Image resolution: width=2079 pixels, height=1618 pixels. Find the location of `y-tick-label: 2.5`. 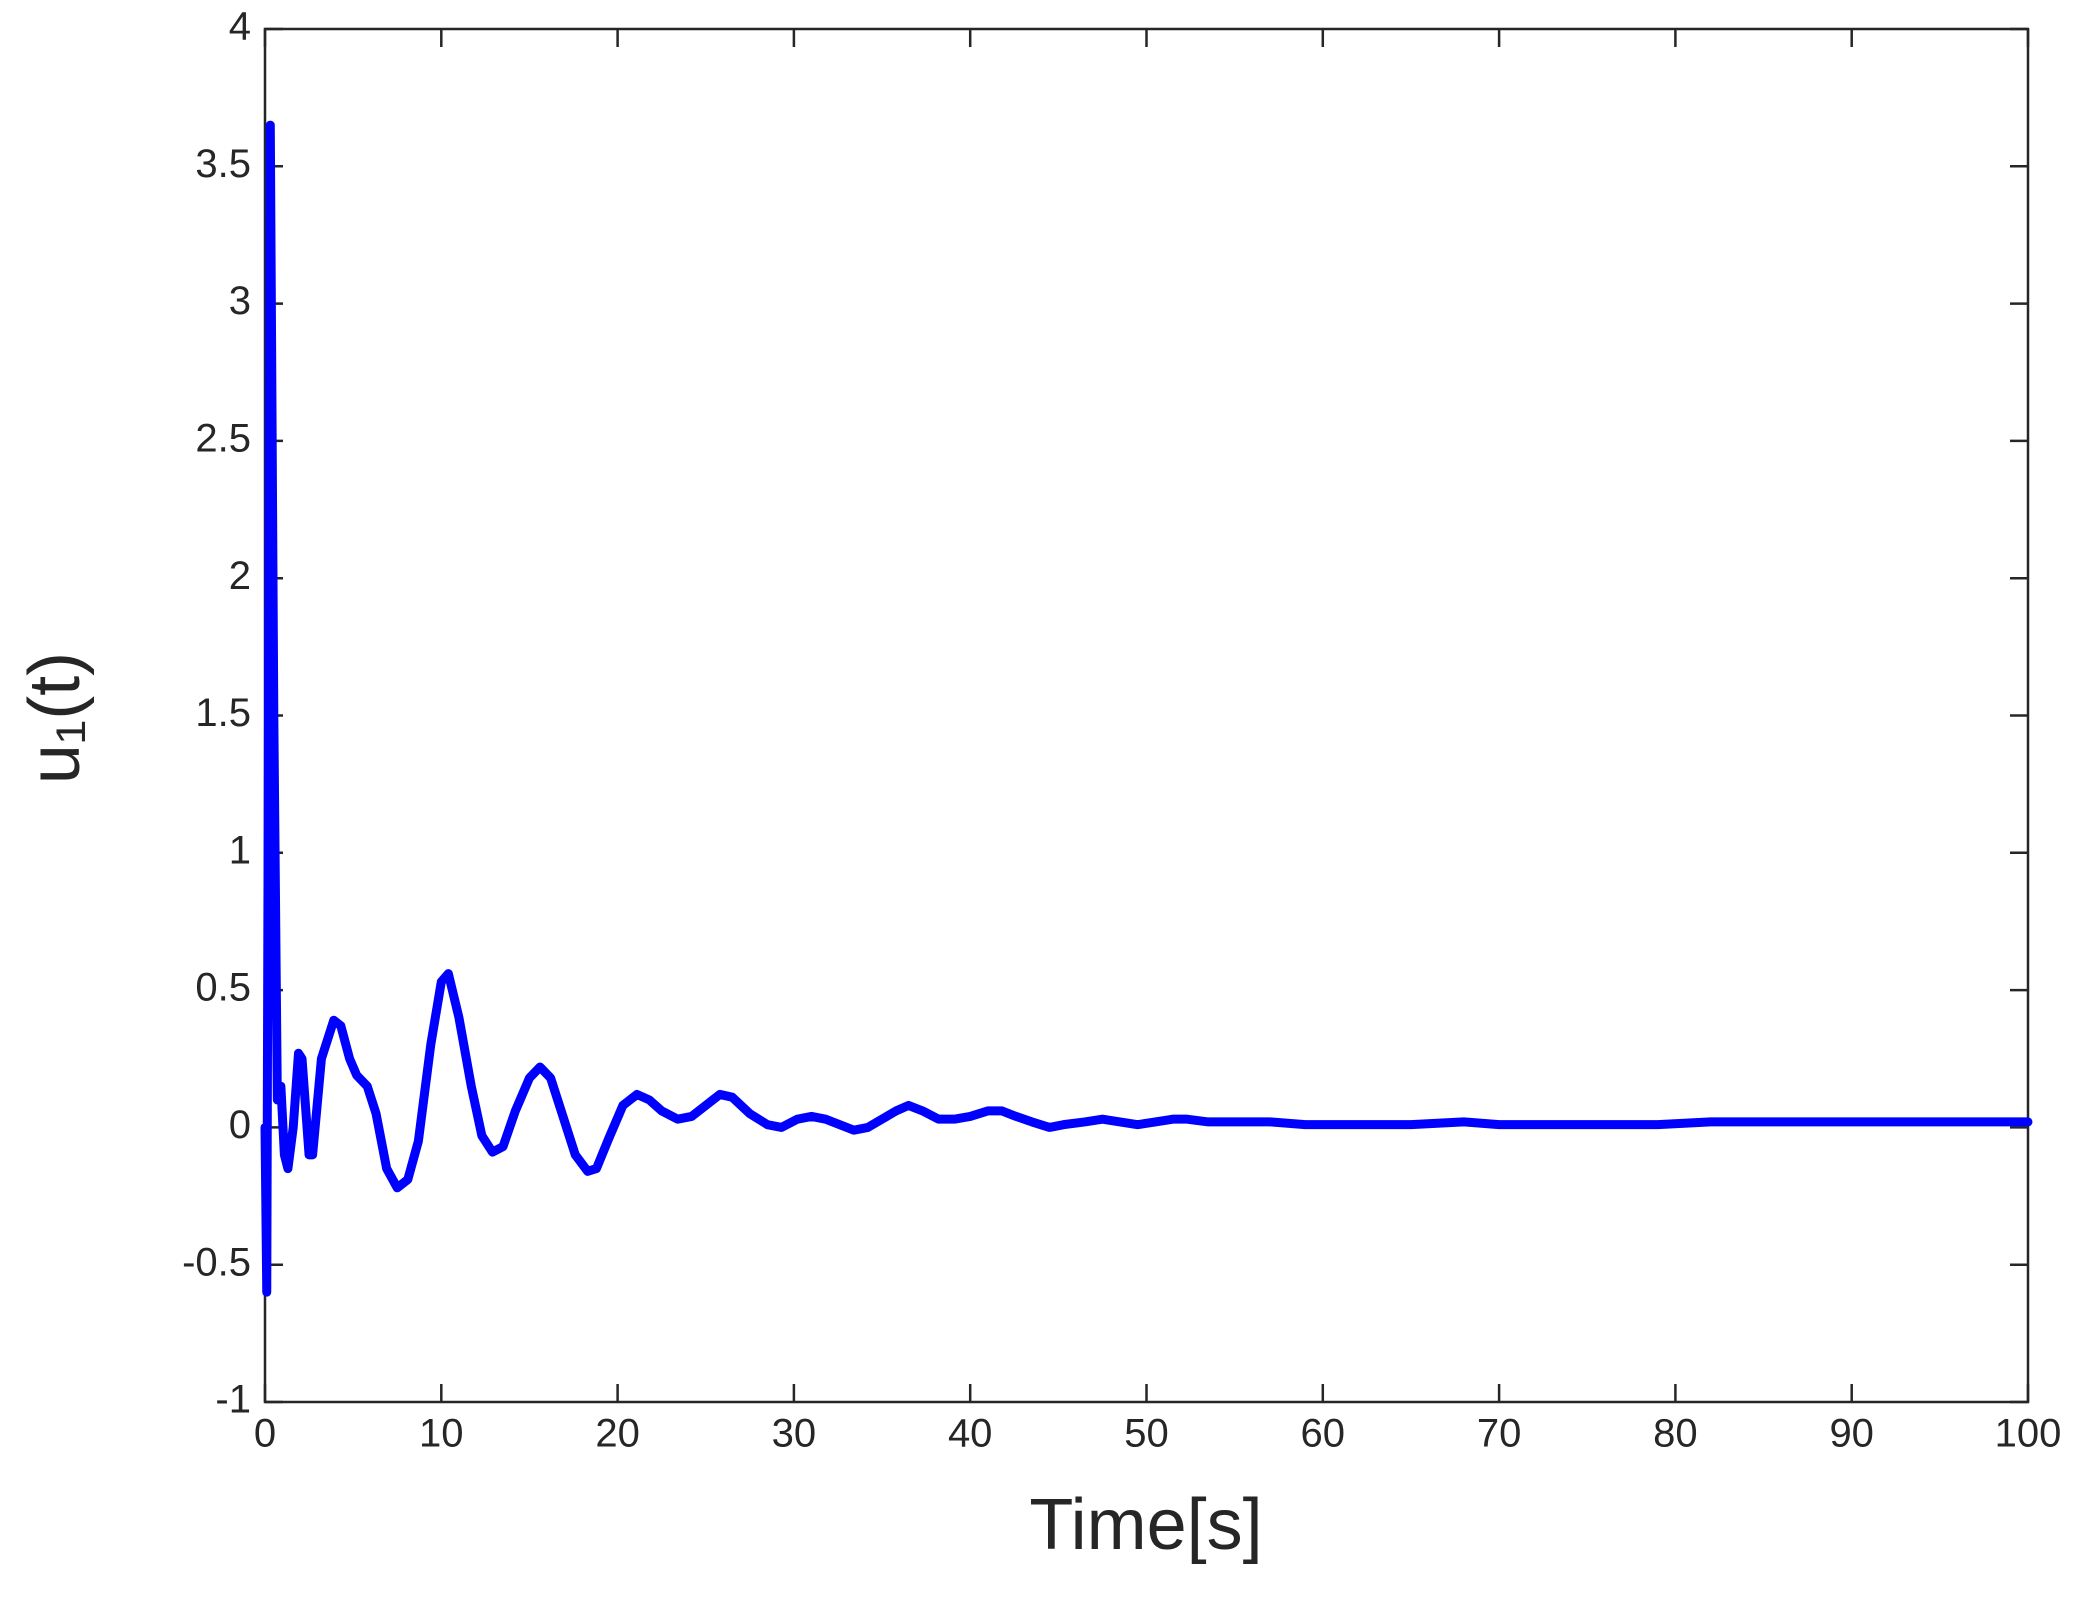

y-tick-label: 2.5 is located at coordinates (223, 438).